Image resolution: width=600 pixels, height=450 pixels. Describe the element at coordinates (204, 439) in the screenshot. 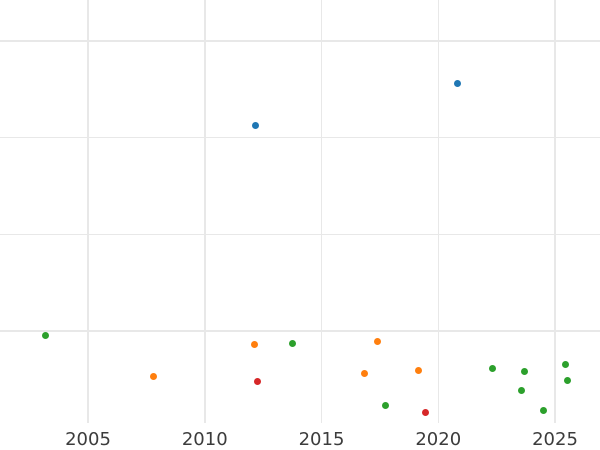

I see `x-tick-label: 2010` at that location.